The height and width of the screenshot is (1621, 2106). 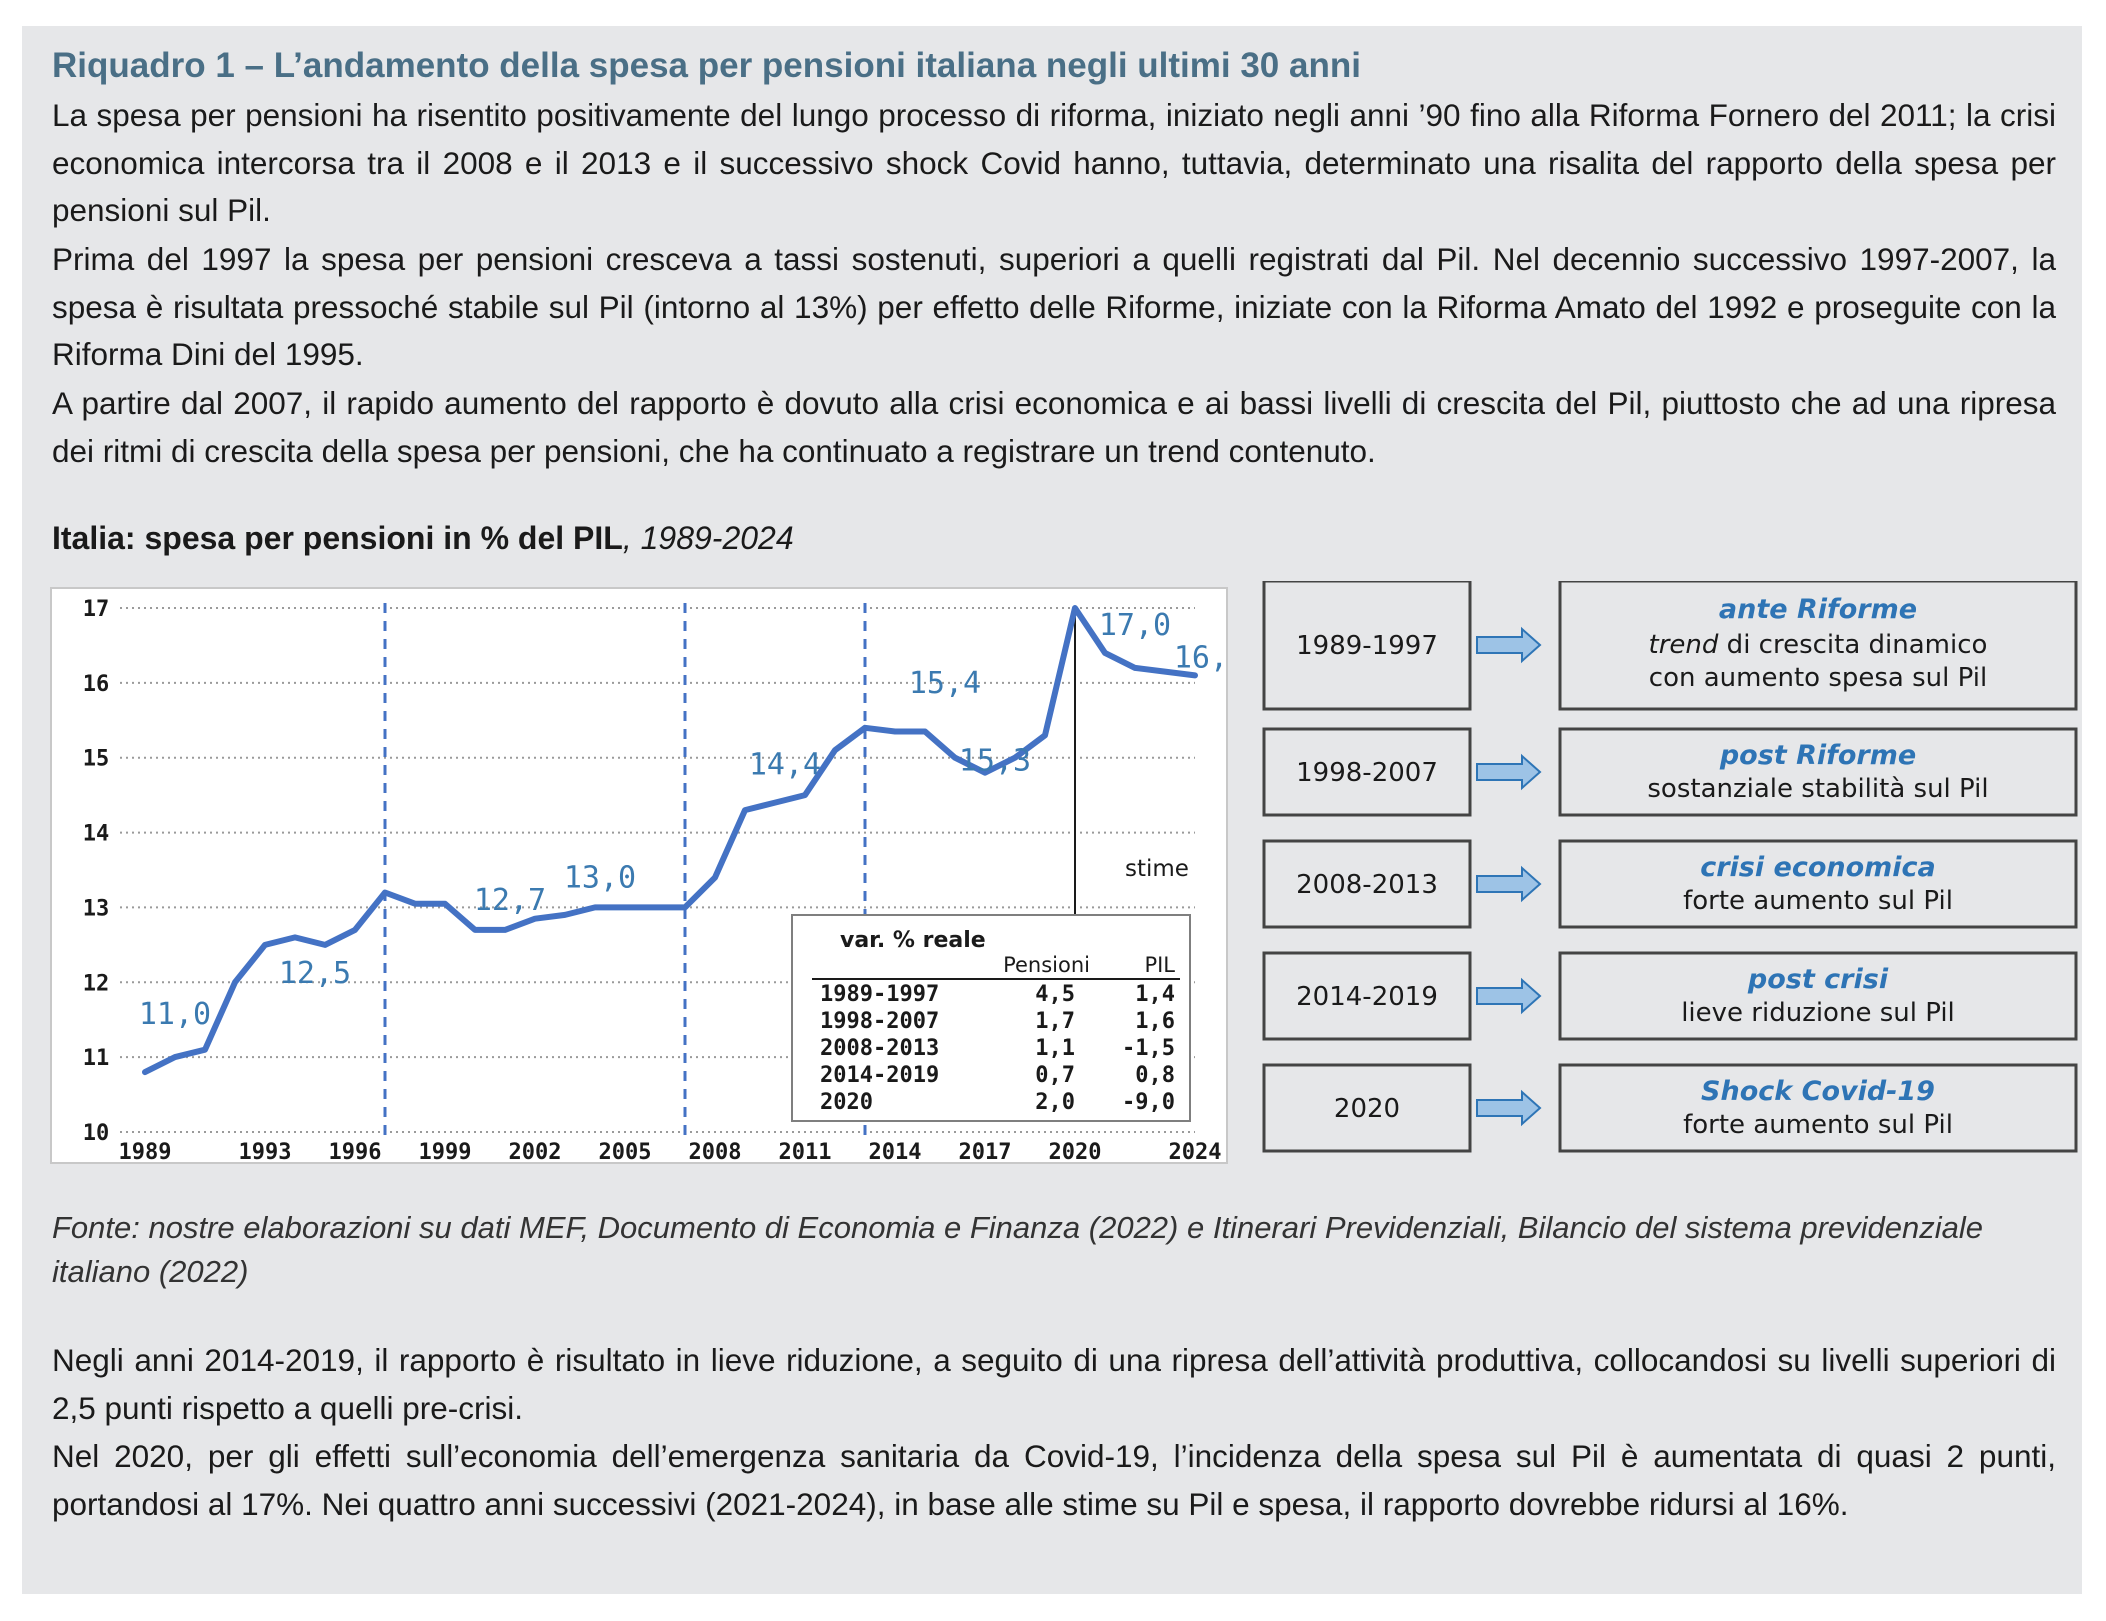 I want to click on inset-row-pensioni: 4,5, so click(x=1055, y=994).